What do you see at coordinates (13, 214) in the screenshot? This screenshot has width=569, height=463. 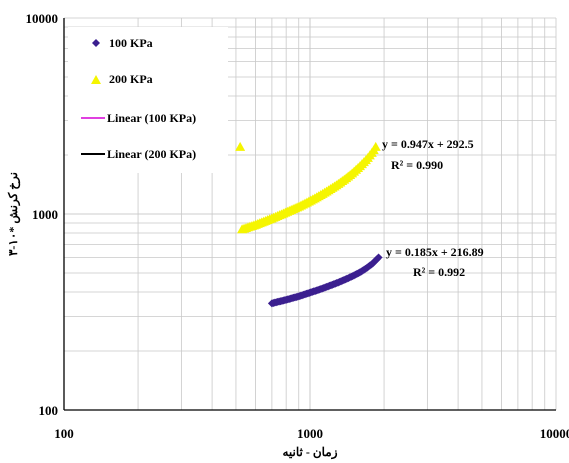 I see `y-axis-title: نرخ کرنش *۱۰-۳` at bounding box center [13, 214].